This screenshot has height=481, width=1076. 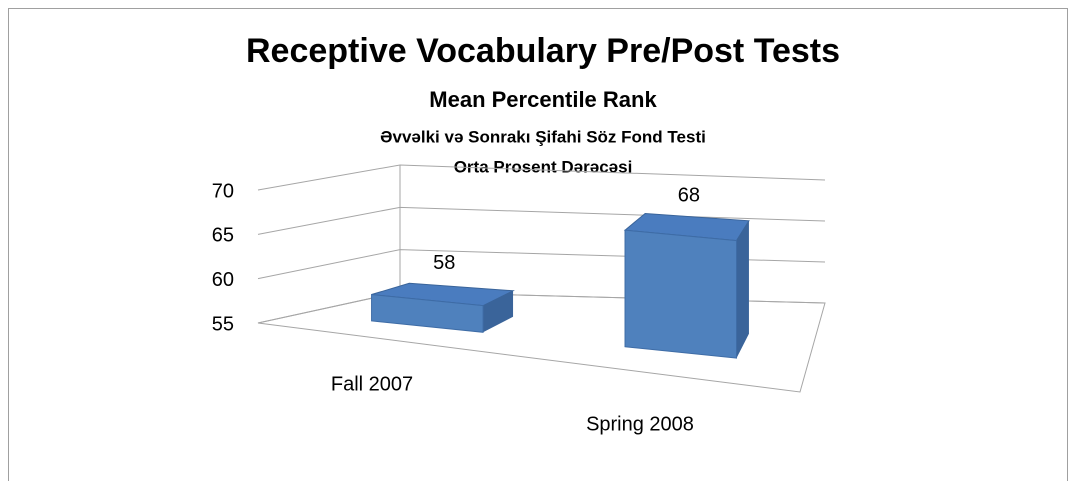 I want to click on chart-subtitle: Əvvəlki və Sonrakı Şifahi Söz Fond Testi, so click(x=543, y=136).